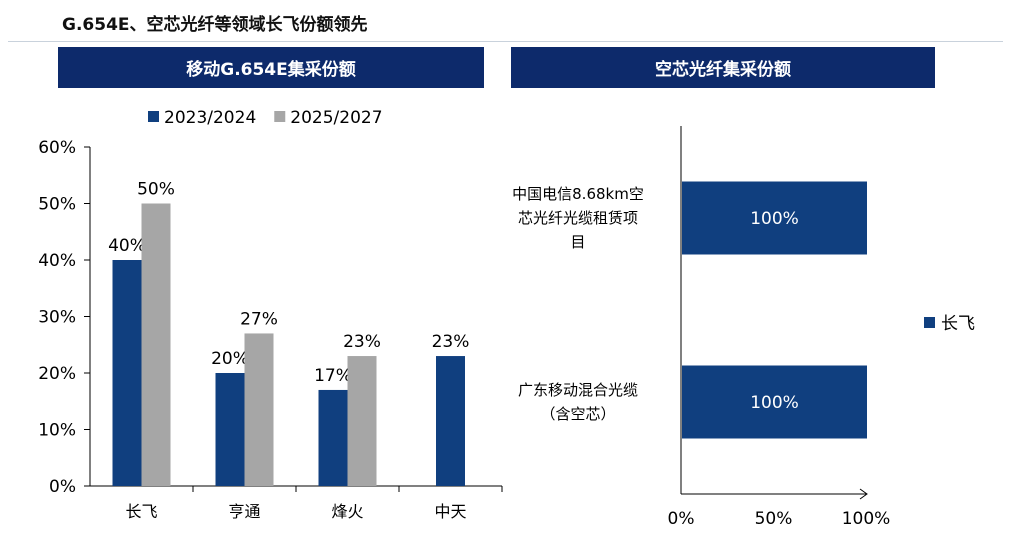 The height and width of the screenshot is (538, 1017). What do you see at coordinates (141, 511) in the screenshot?
I see `category-label: 长飞` at bounding box center [141, 511].